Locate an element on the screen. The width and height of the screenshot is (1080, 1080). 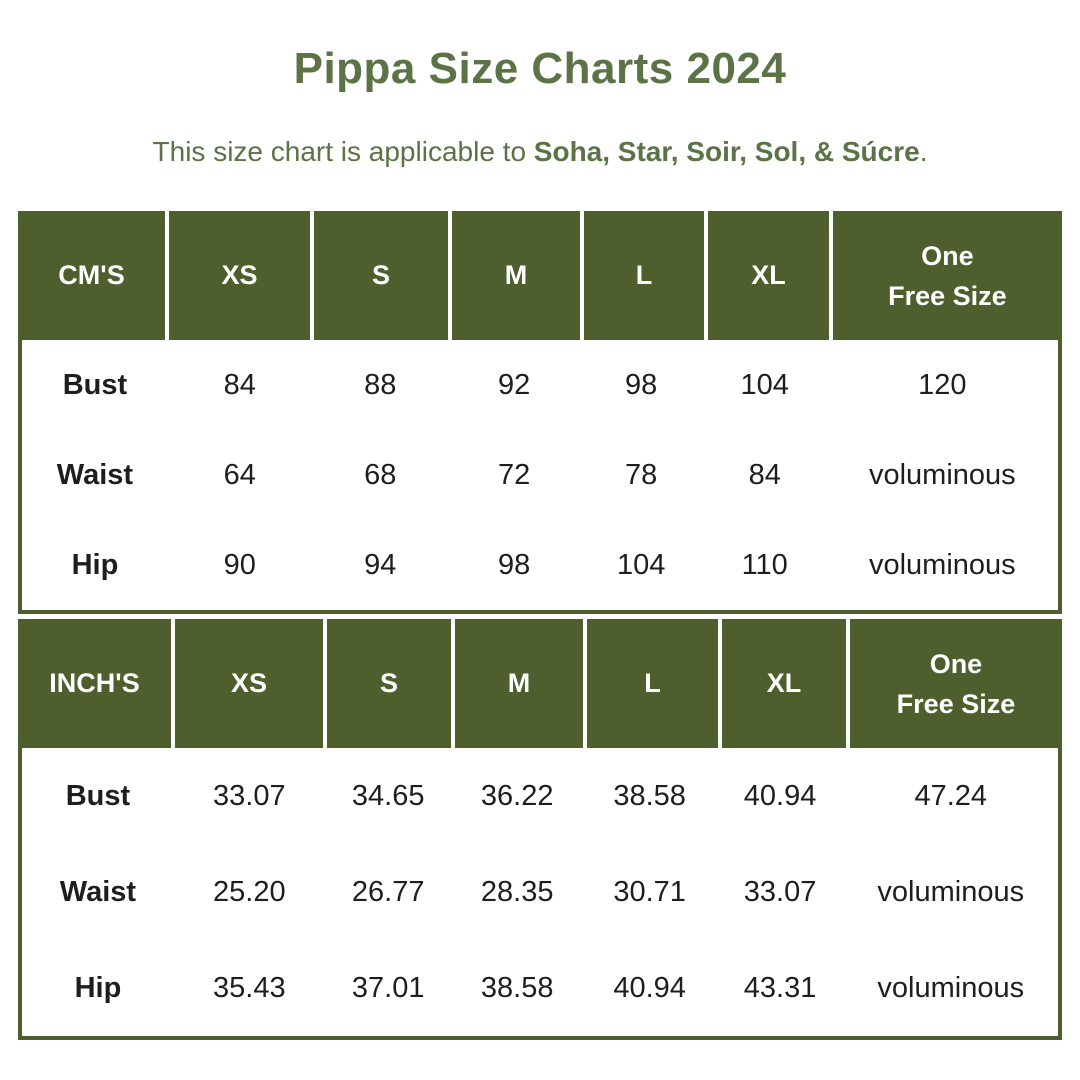
table-cell: 110 is located at coordinates (764, 564).